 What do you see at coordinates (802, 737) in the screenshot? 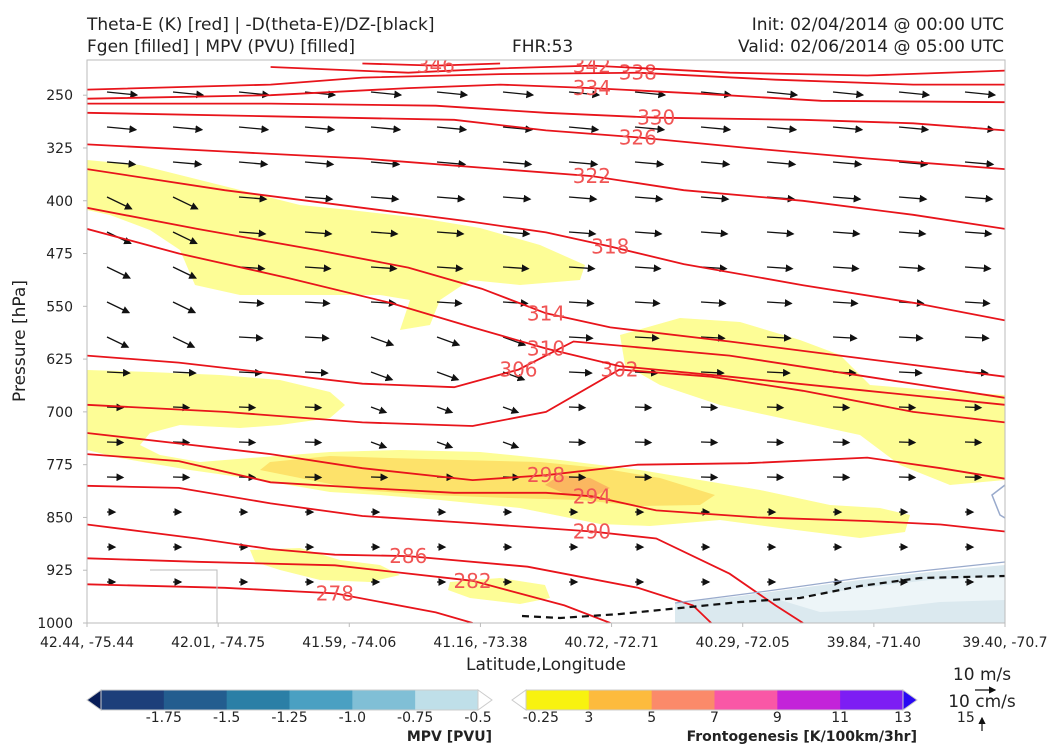
I see `frontogenesis-colorbar-title: Frontogenesis [K/100km/3hr]` at bounding box center [802, 737].